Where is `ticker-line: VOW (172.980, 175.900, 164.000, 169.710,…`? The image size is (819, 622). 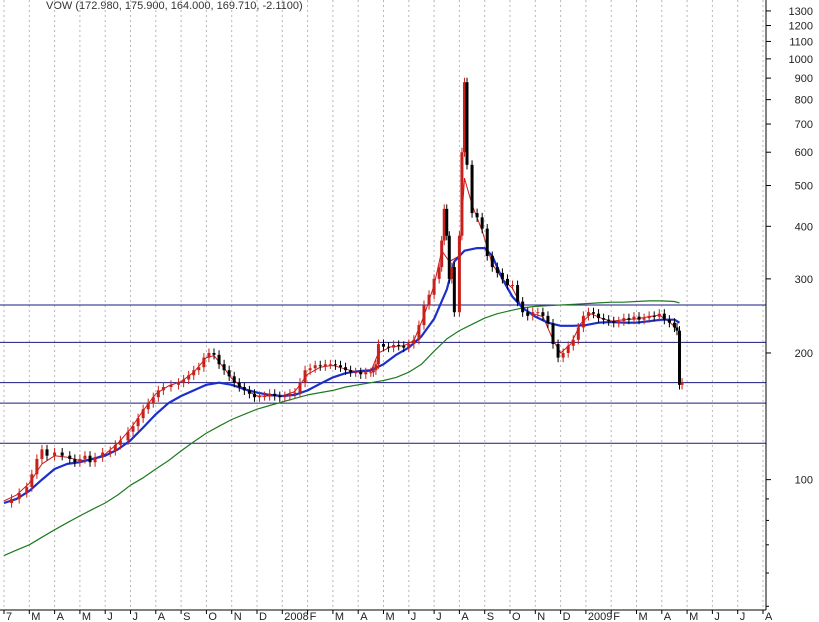 ticker-line: VOW (172.980, 175.900, 164.000, 169.710,… is located at coordinates (174, 6).